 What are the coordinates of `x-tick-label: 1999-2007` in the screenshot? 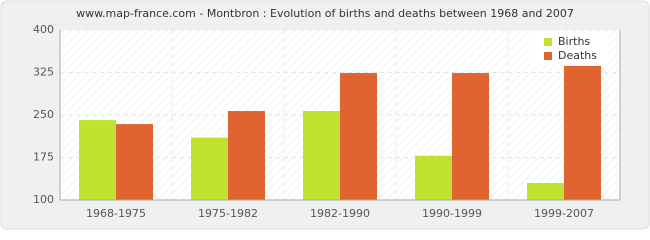 It's located at (564, 213).